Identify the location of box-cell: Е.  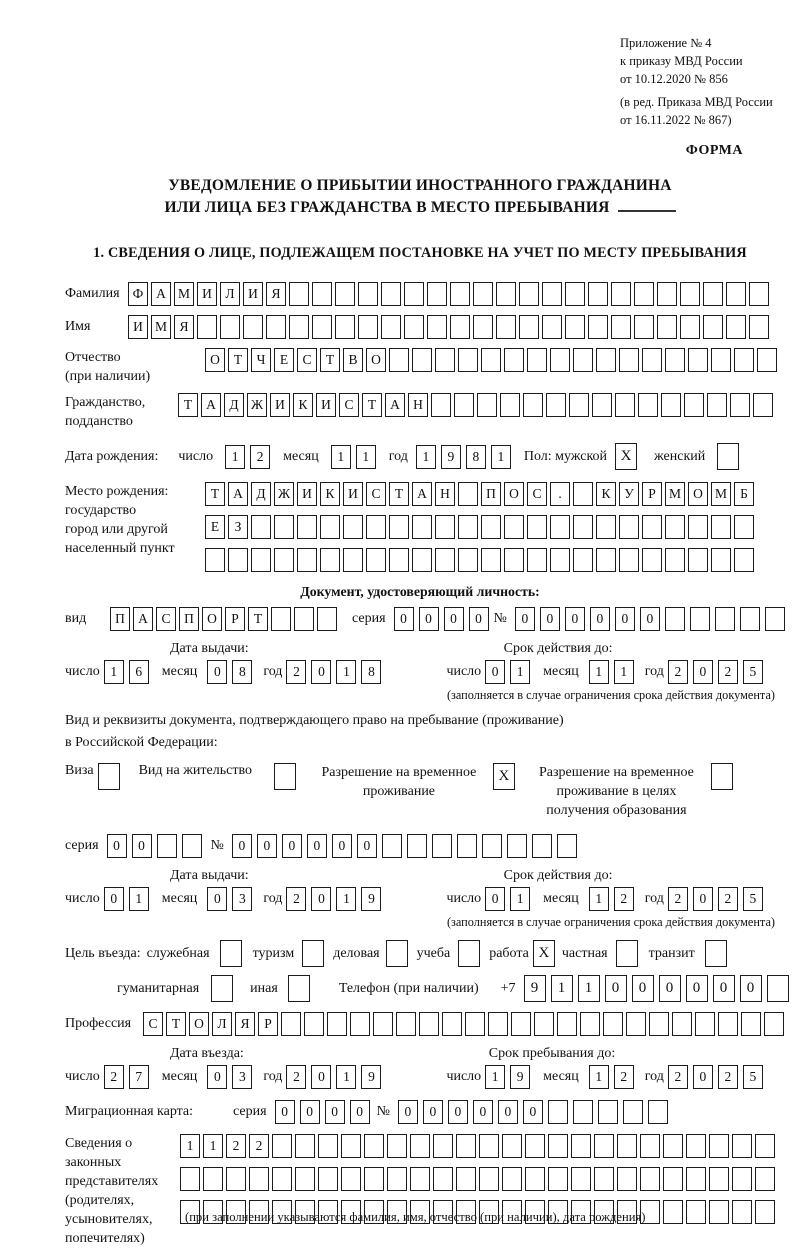
(284, 360).